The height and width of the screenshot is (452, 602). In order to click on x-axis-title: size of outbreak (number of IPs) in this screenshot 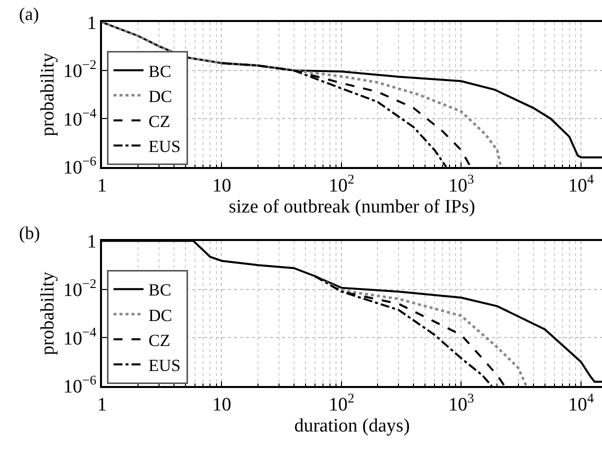, I will do `click(352, 207)`.